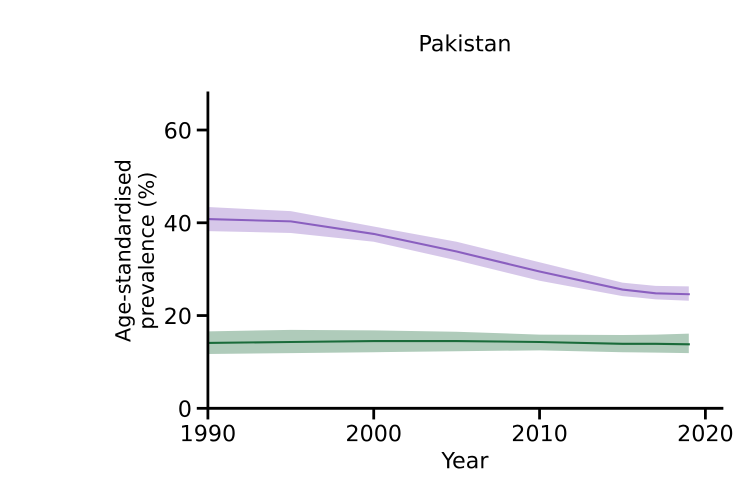  I want to click on chart-title: Pakistan, so click(465, 43).